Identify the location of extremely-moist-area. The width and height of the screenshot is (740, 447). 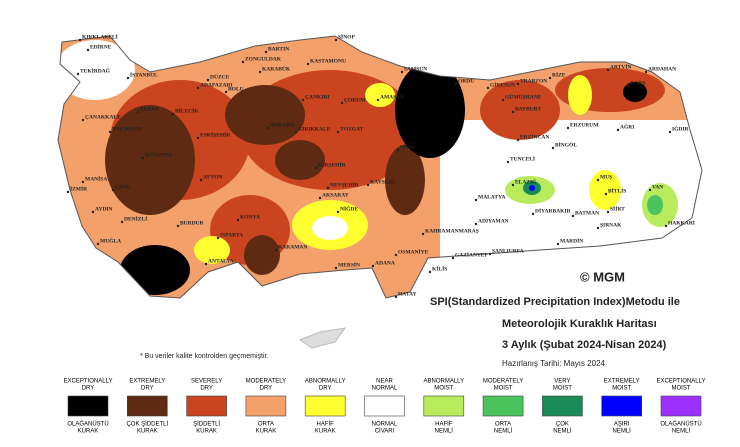
(532, 188).